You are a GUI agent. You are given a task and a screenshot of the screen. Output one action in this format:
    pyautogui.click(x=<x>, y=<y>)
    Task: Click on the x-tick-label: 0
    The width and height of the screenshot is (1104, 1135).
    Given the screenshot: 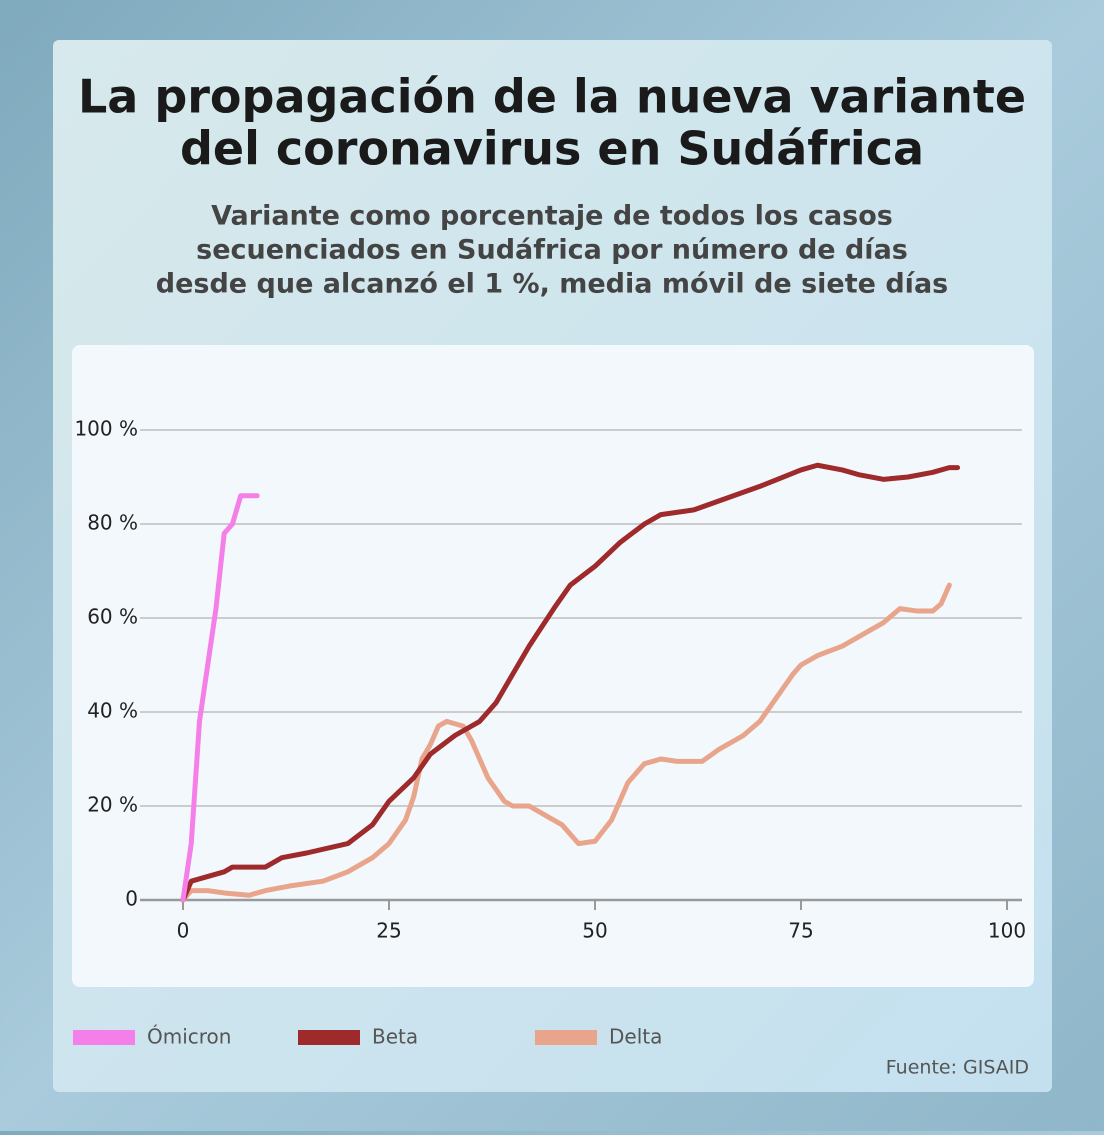 What is the action you would take?
    pyautogui.click(x=183, y=931)
    